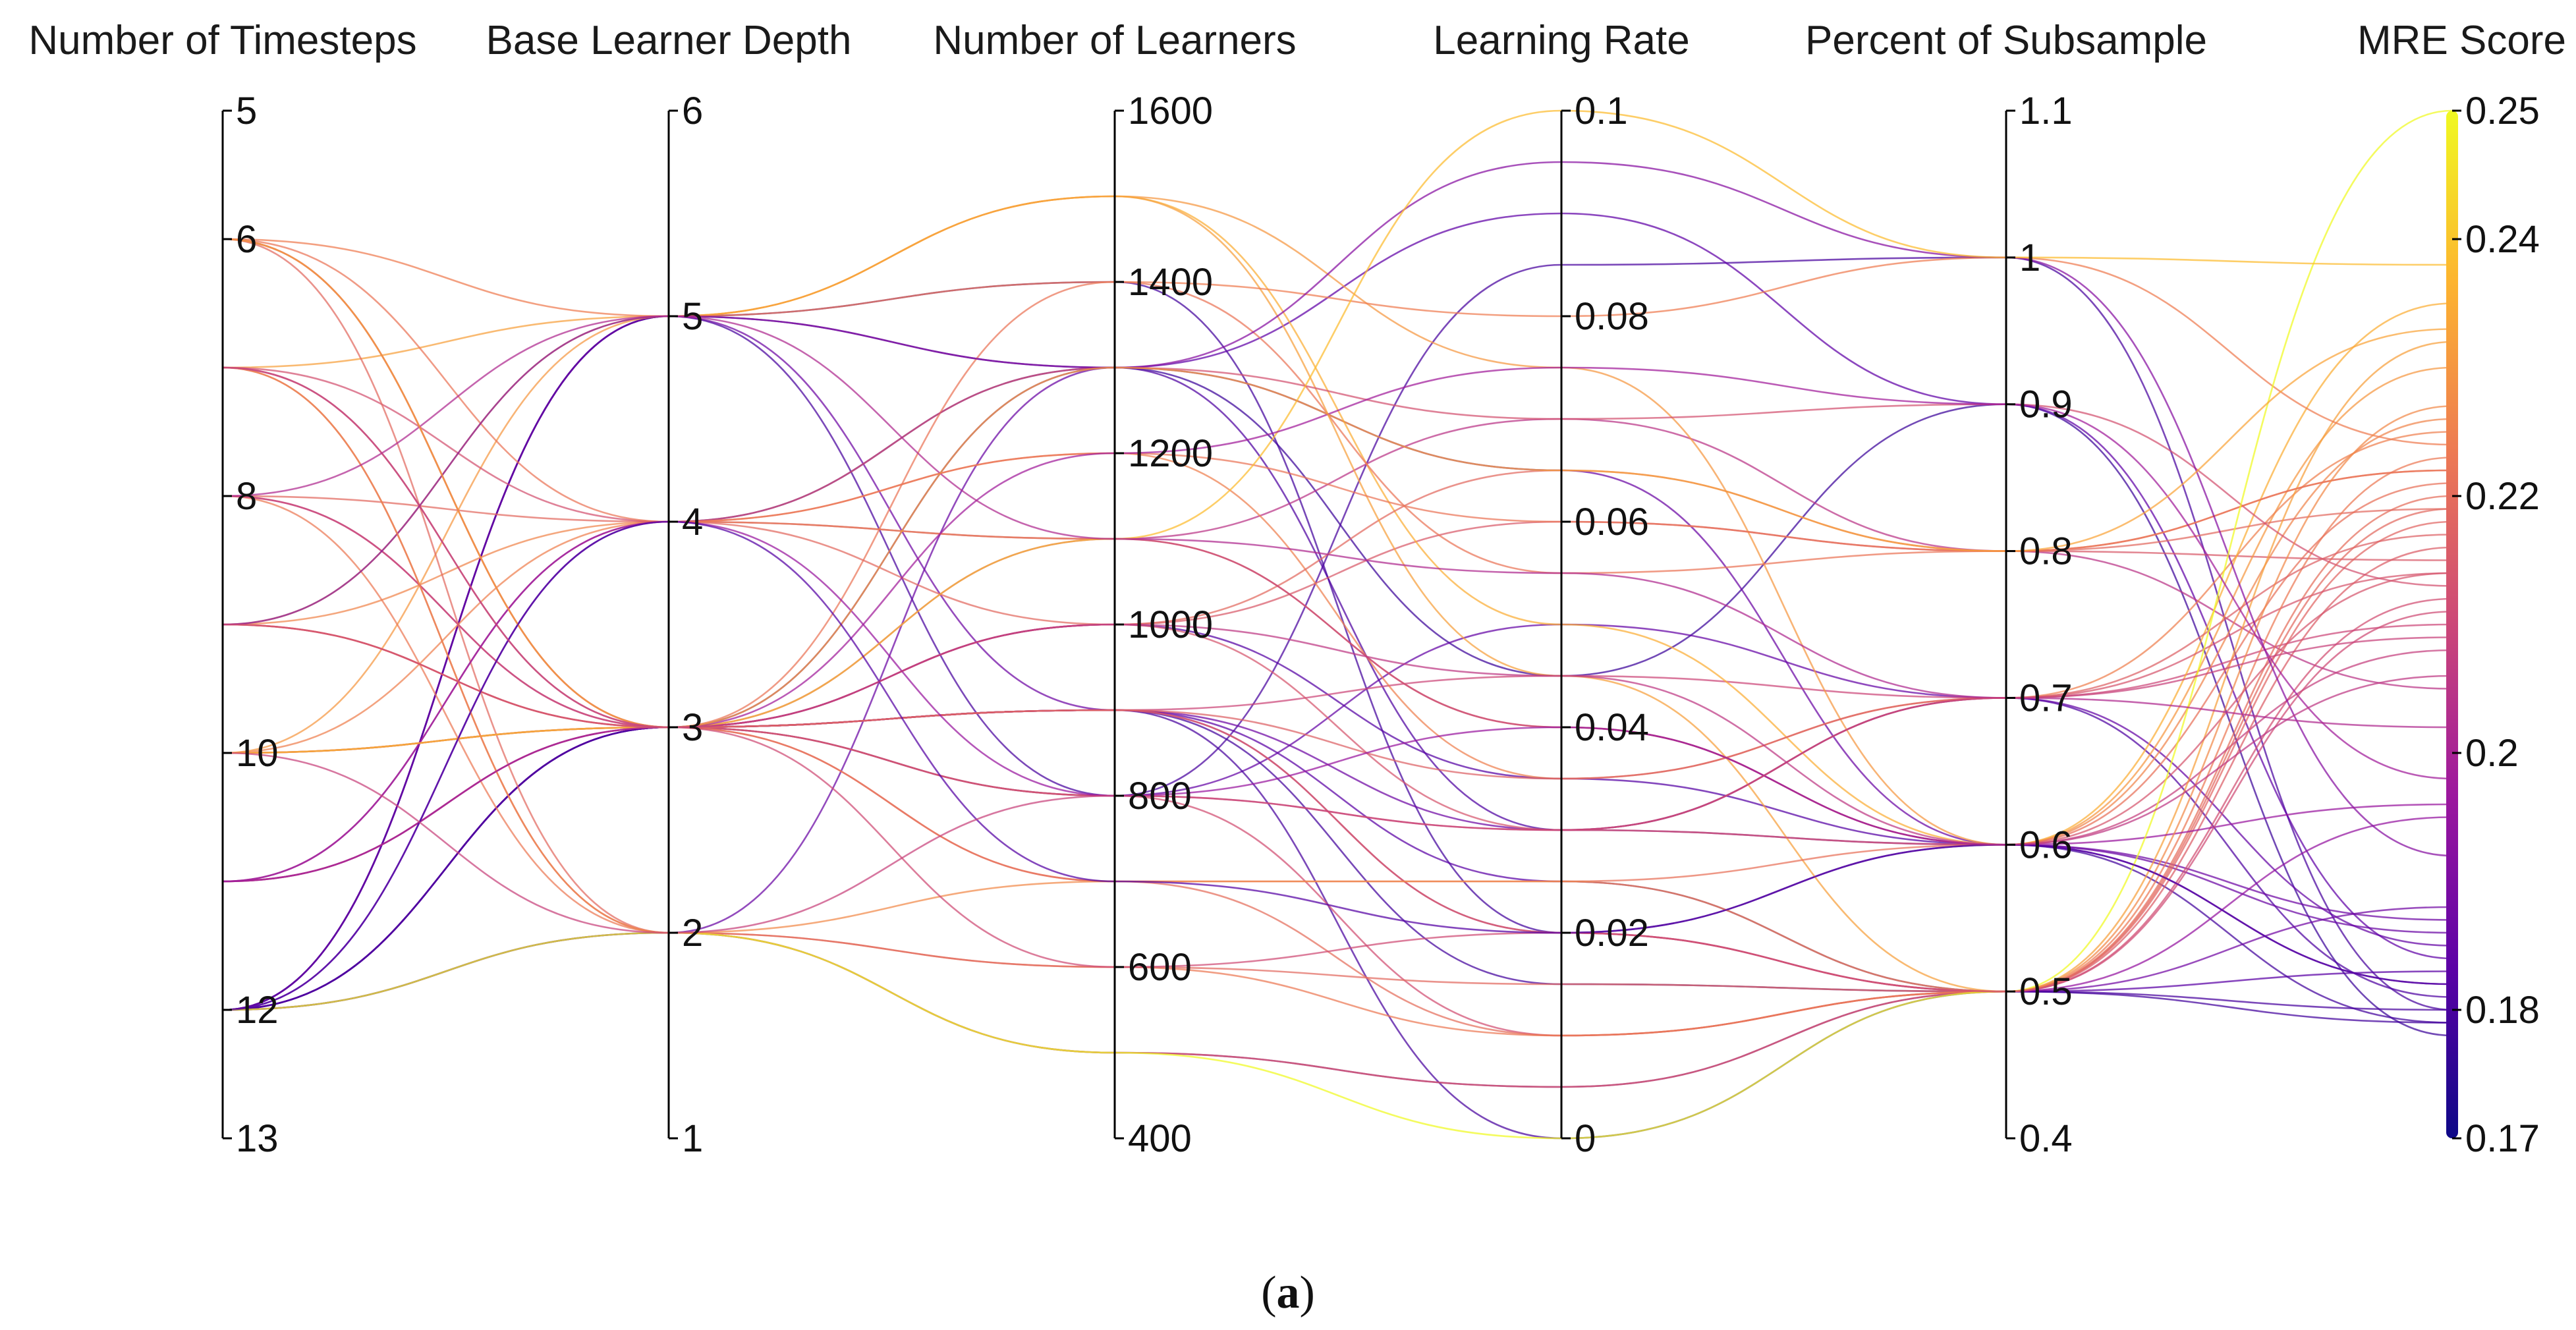 This screenshot has height=1330, width=2576. Describe the element at coordinates (2452, 624) in the screenshot. I see `mre-colorbar` at that location.